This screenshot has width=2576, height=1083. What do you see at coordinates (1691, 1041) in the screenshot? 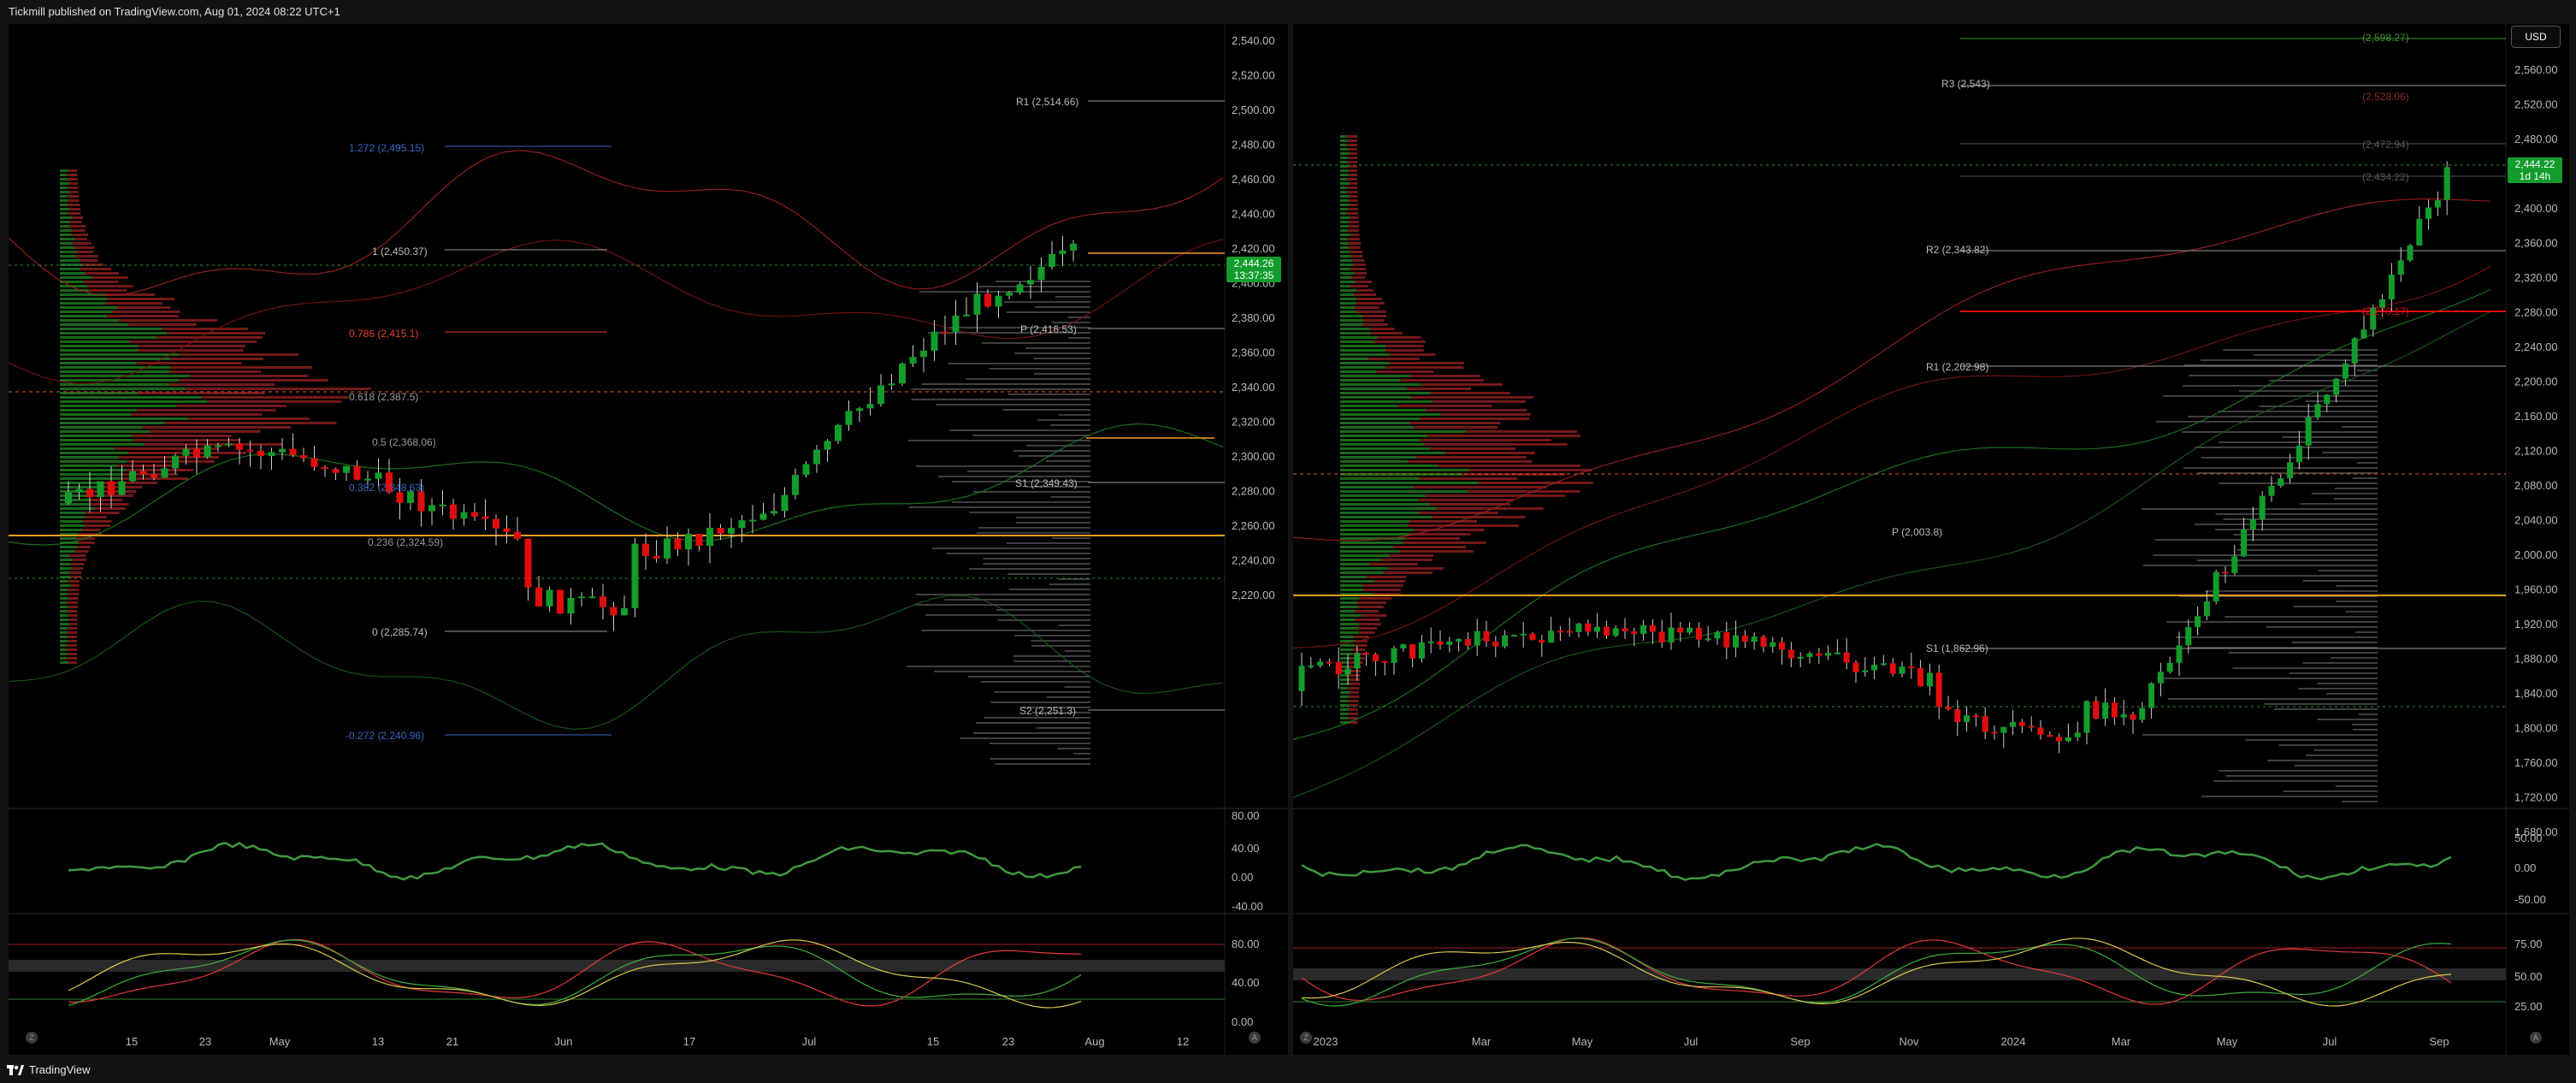
I see `time-axis-label: Jul` at bounding box center [1691, 1041].